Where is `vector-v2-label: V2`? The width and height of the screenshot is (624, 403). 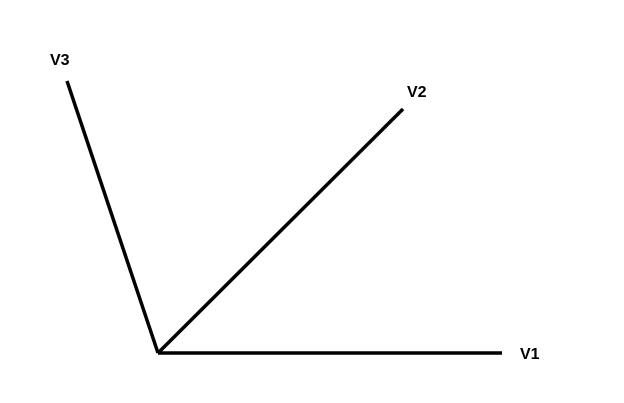 vector-v2-label: V2 is located at coordinates (417, 92).